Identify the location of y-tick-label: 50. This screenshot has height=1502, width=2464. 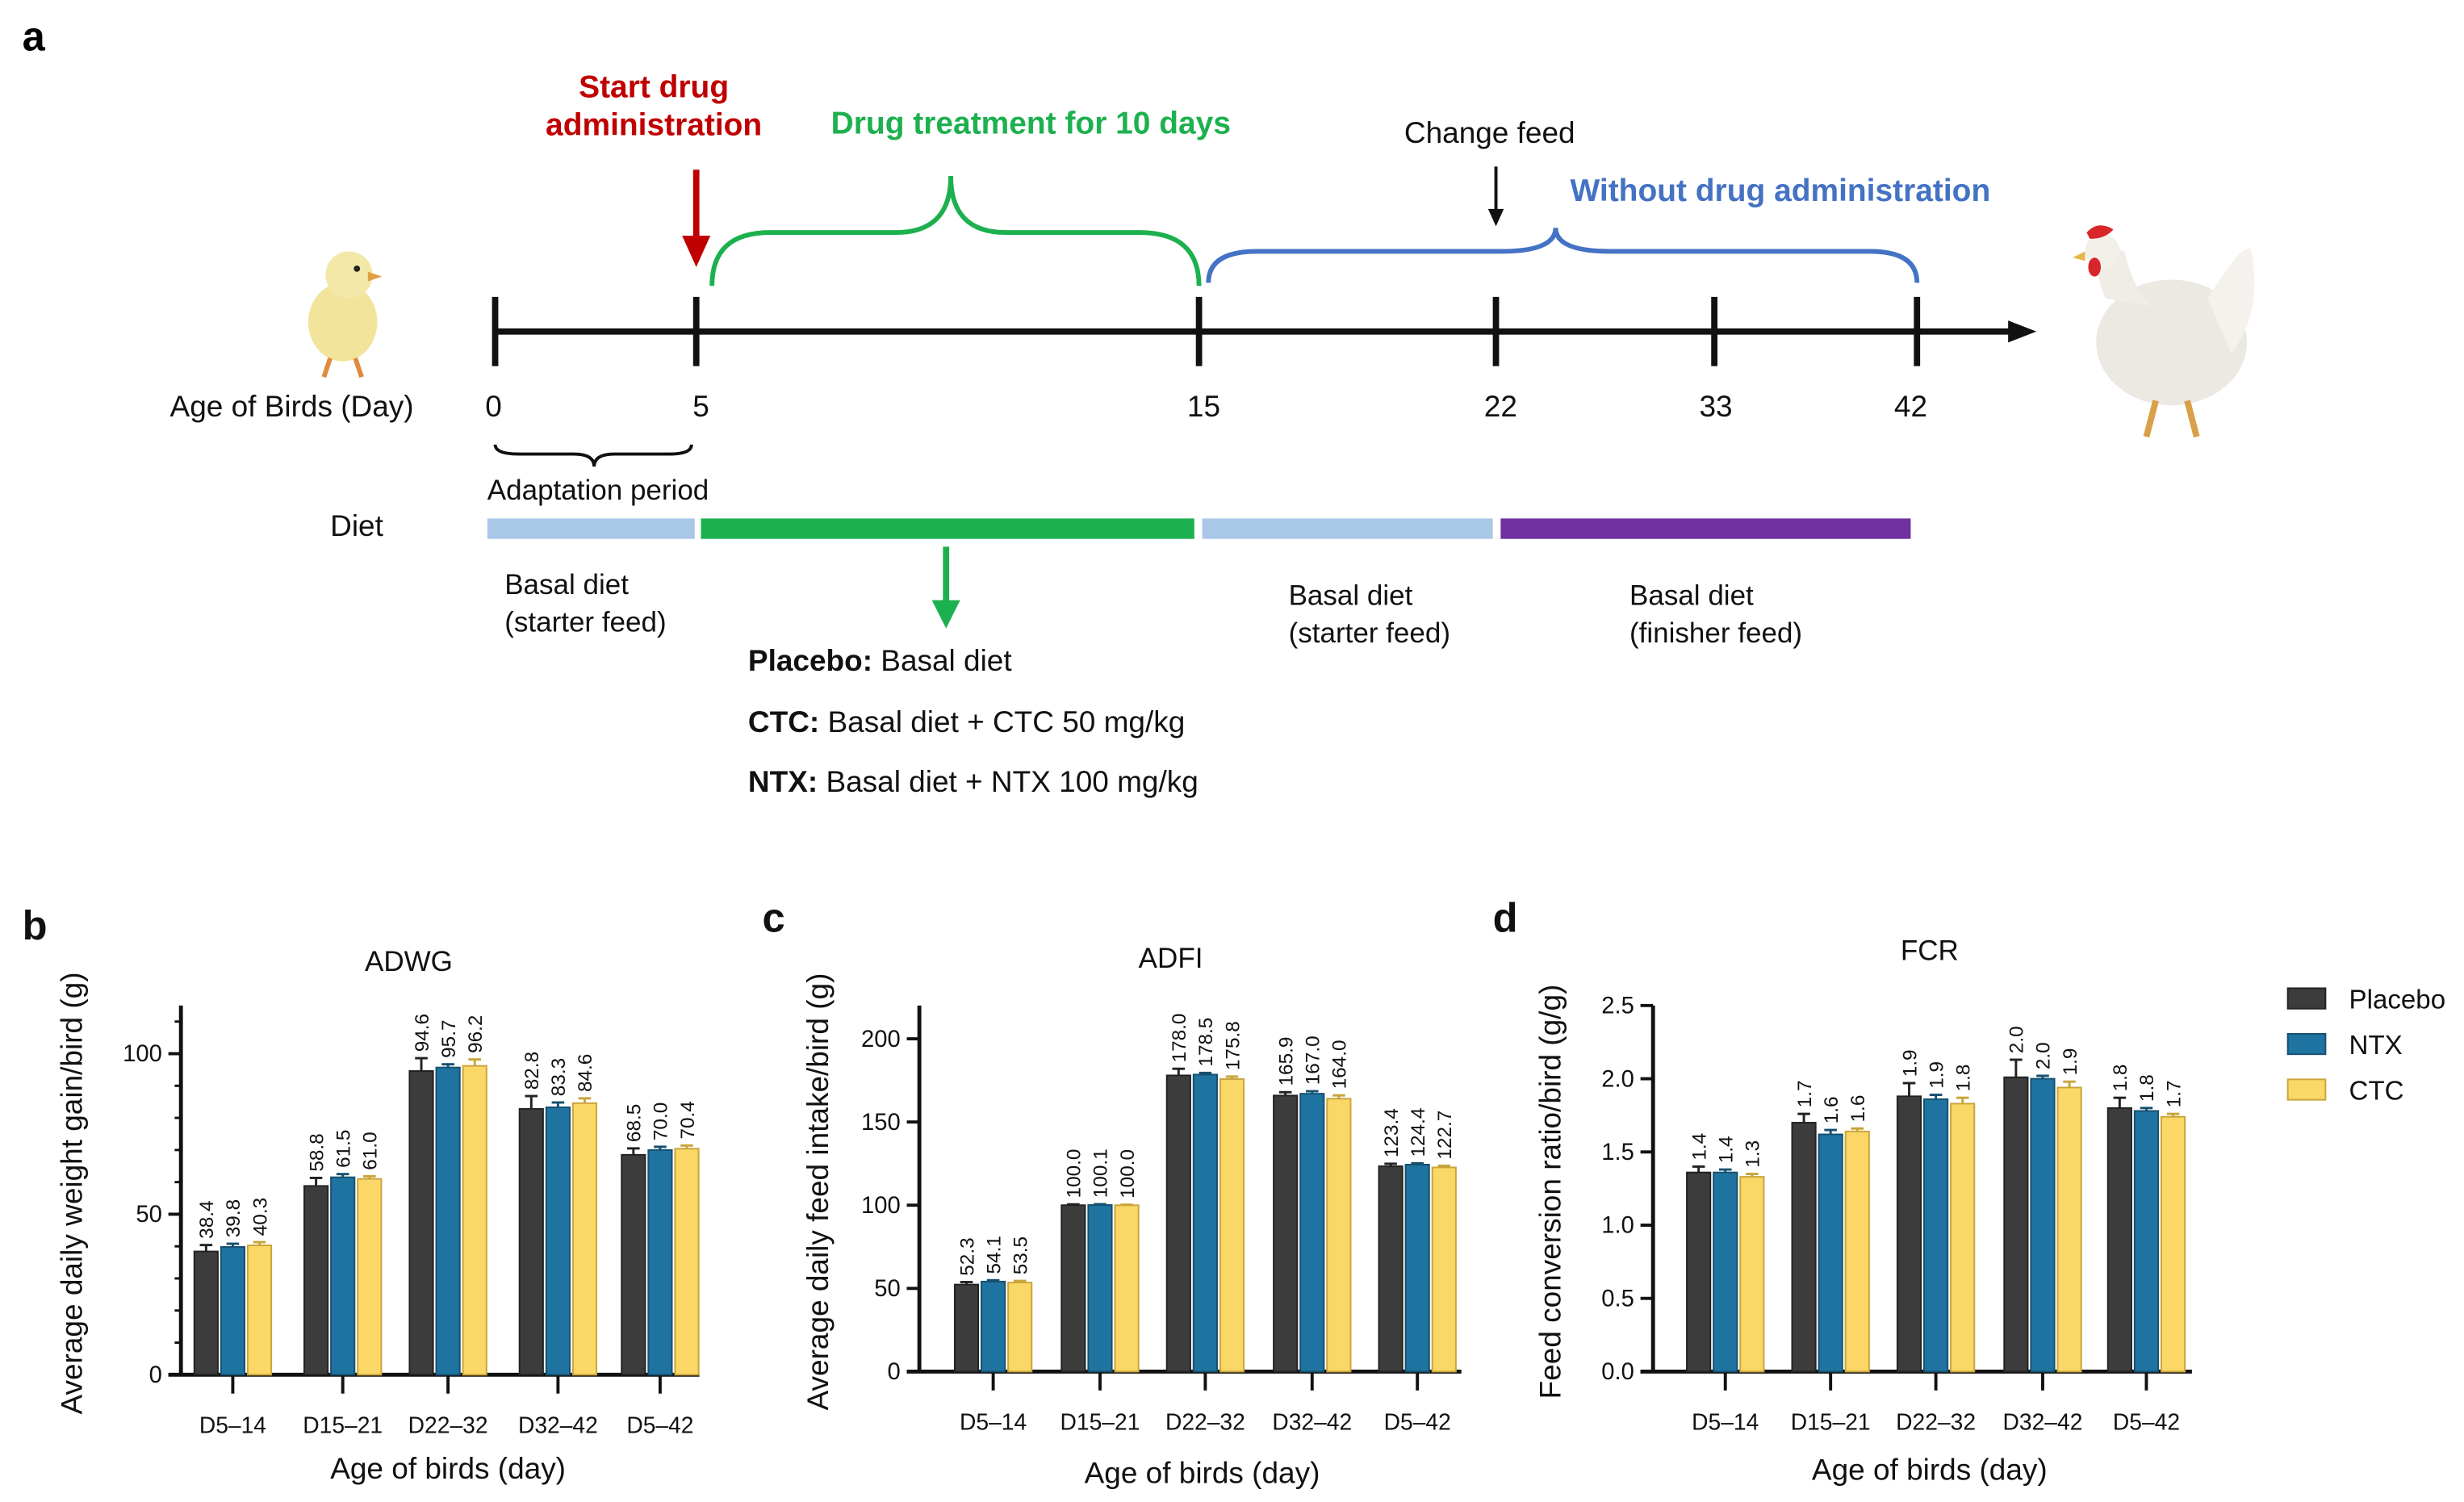
(148, 1215).